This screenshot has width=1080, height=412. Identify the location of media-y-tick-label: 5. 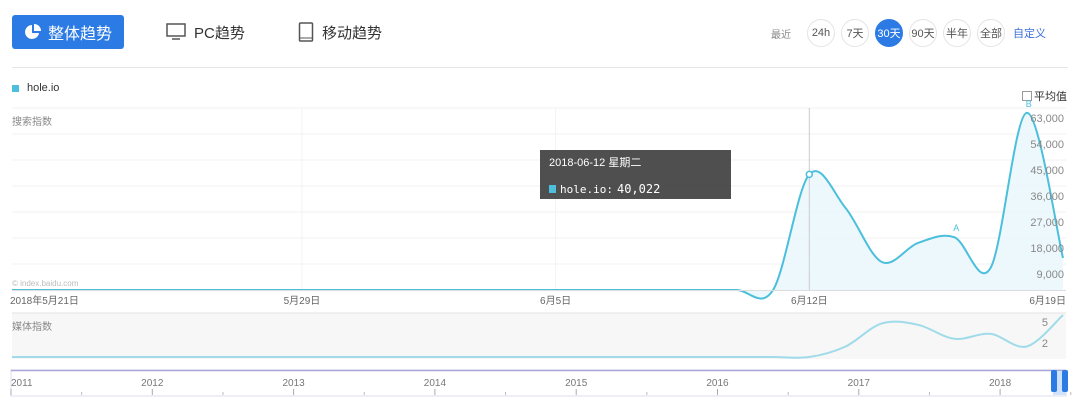
(1045, 323).